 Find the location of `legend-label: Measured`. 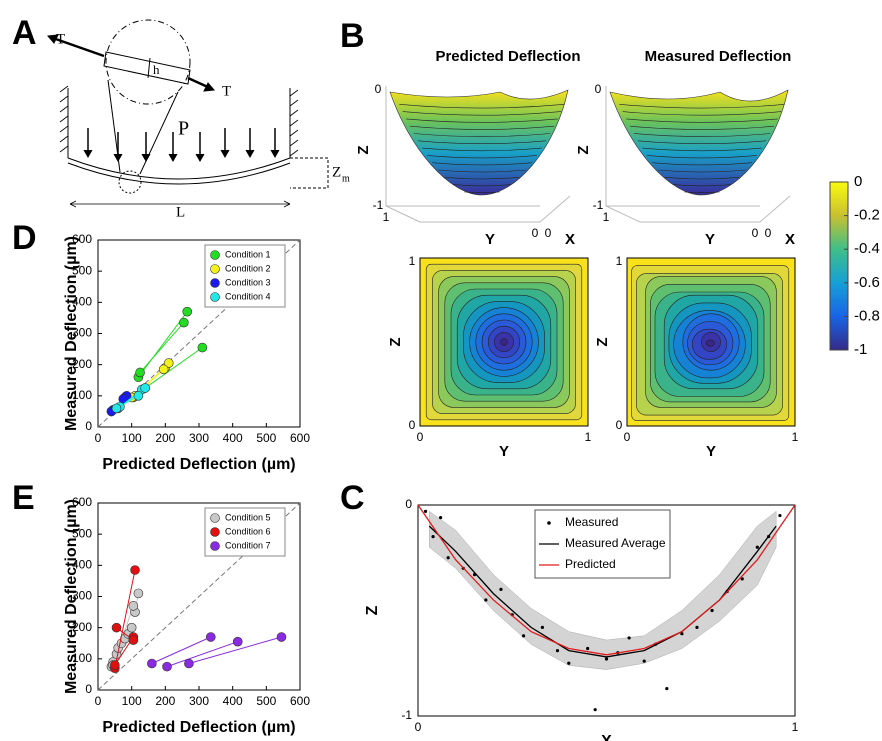

legend-label: Measured is located at coordinates (591, 522).